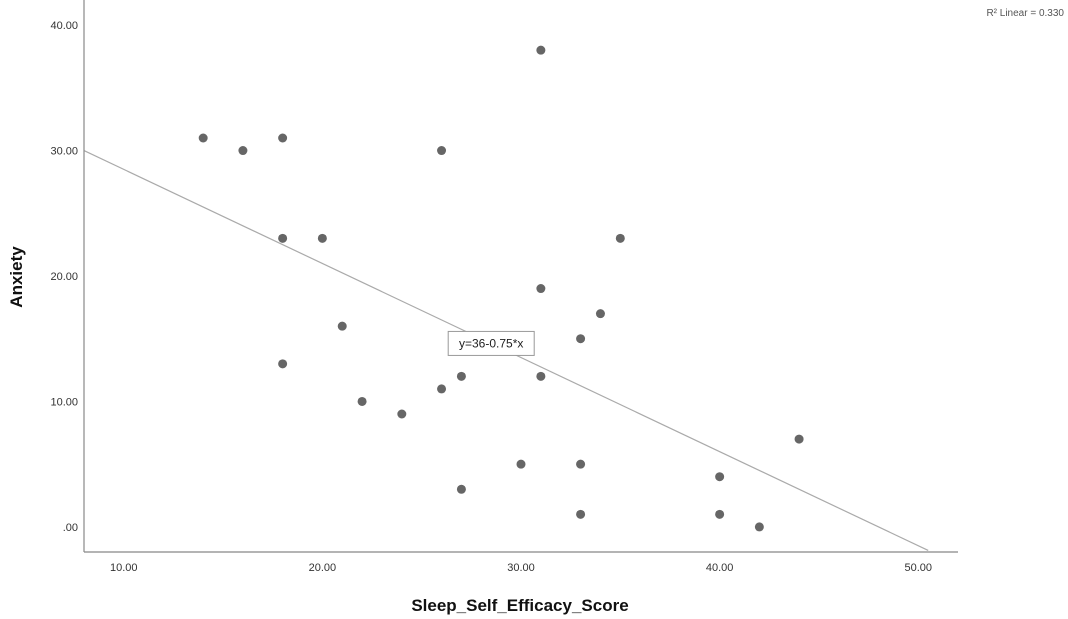  I want to click on y-tick-label: .00, so click(70, 528).